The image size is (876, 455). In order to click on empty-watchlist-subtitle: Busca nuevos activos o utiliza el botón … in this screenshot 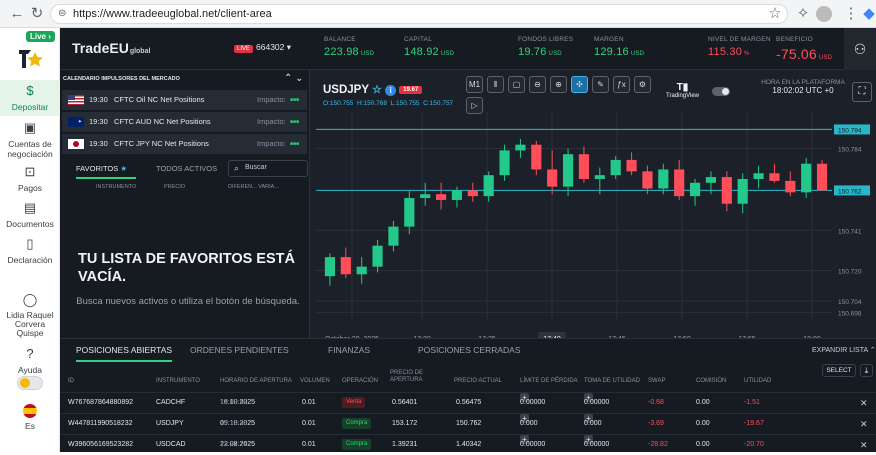, I will do `click(188, 301)`.